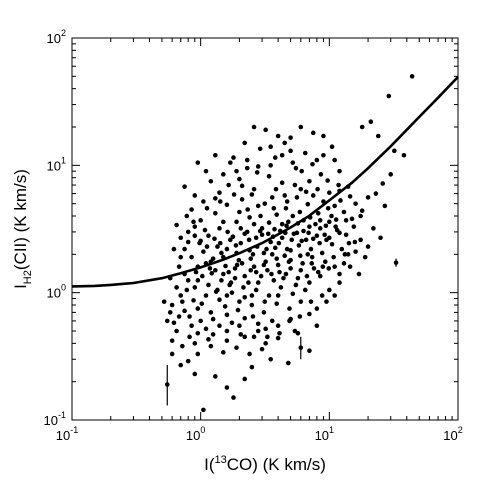 The image size is (491, 489). I want to click on y-tick-label-base: 10, so click(54, 165).